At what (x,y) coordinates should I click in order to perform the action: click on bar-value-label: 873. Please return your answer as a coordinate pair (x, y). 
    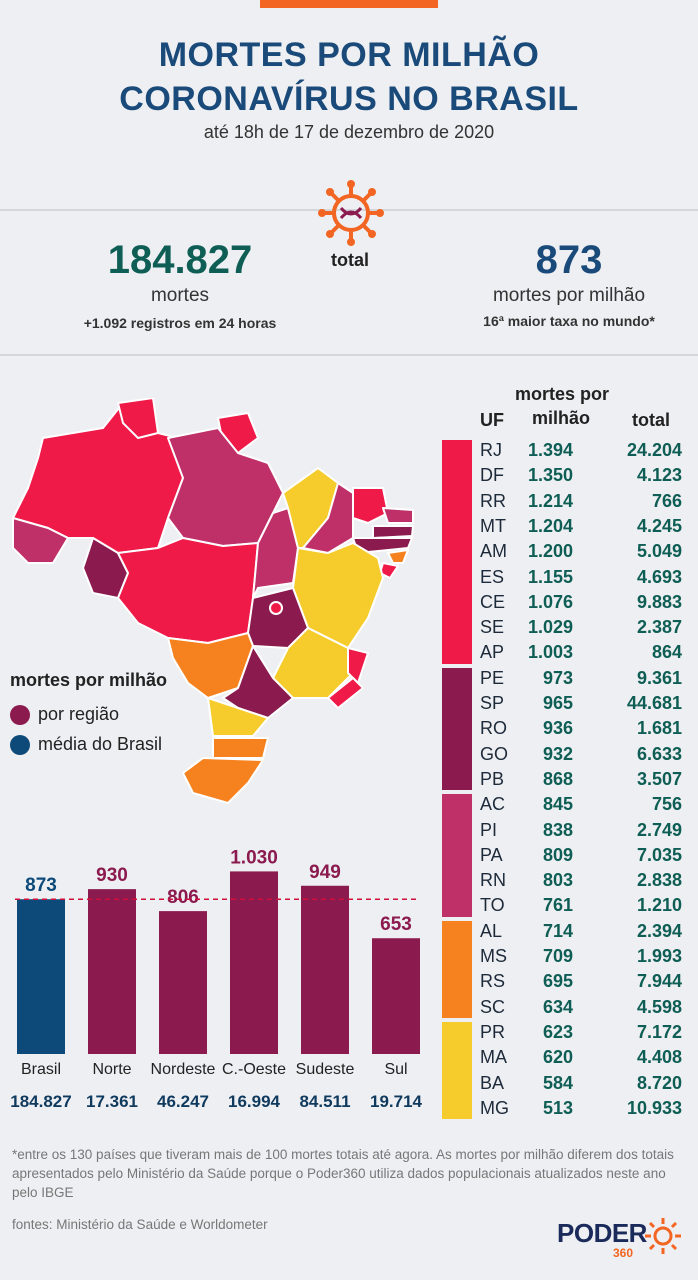
    Looking at the image, I should click on (41, 885).